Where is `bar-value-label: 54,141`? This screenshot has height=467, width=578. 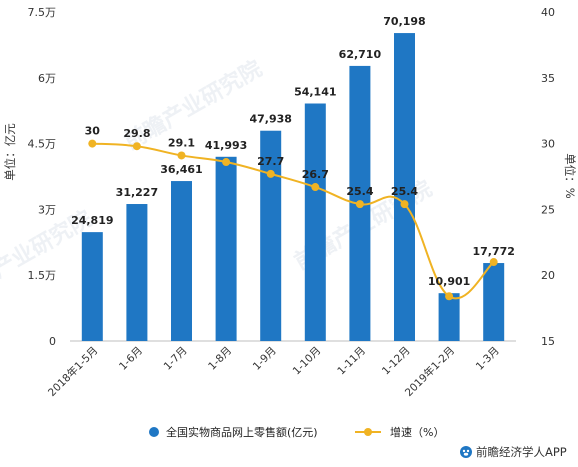
bar-value-label: 54,141 is located at coordinates (315, 92).